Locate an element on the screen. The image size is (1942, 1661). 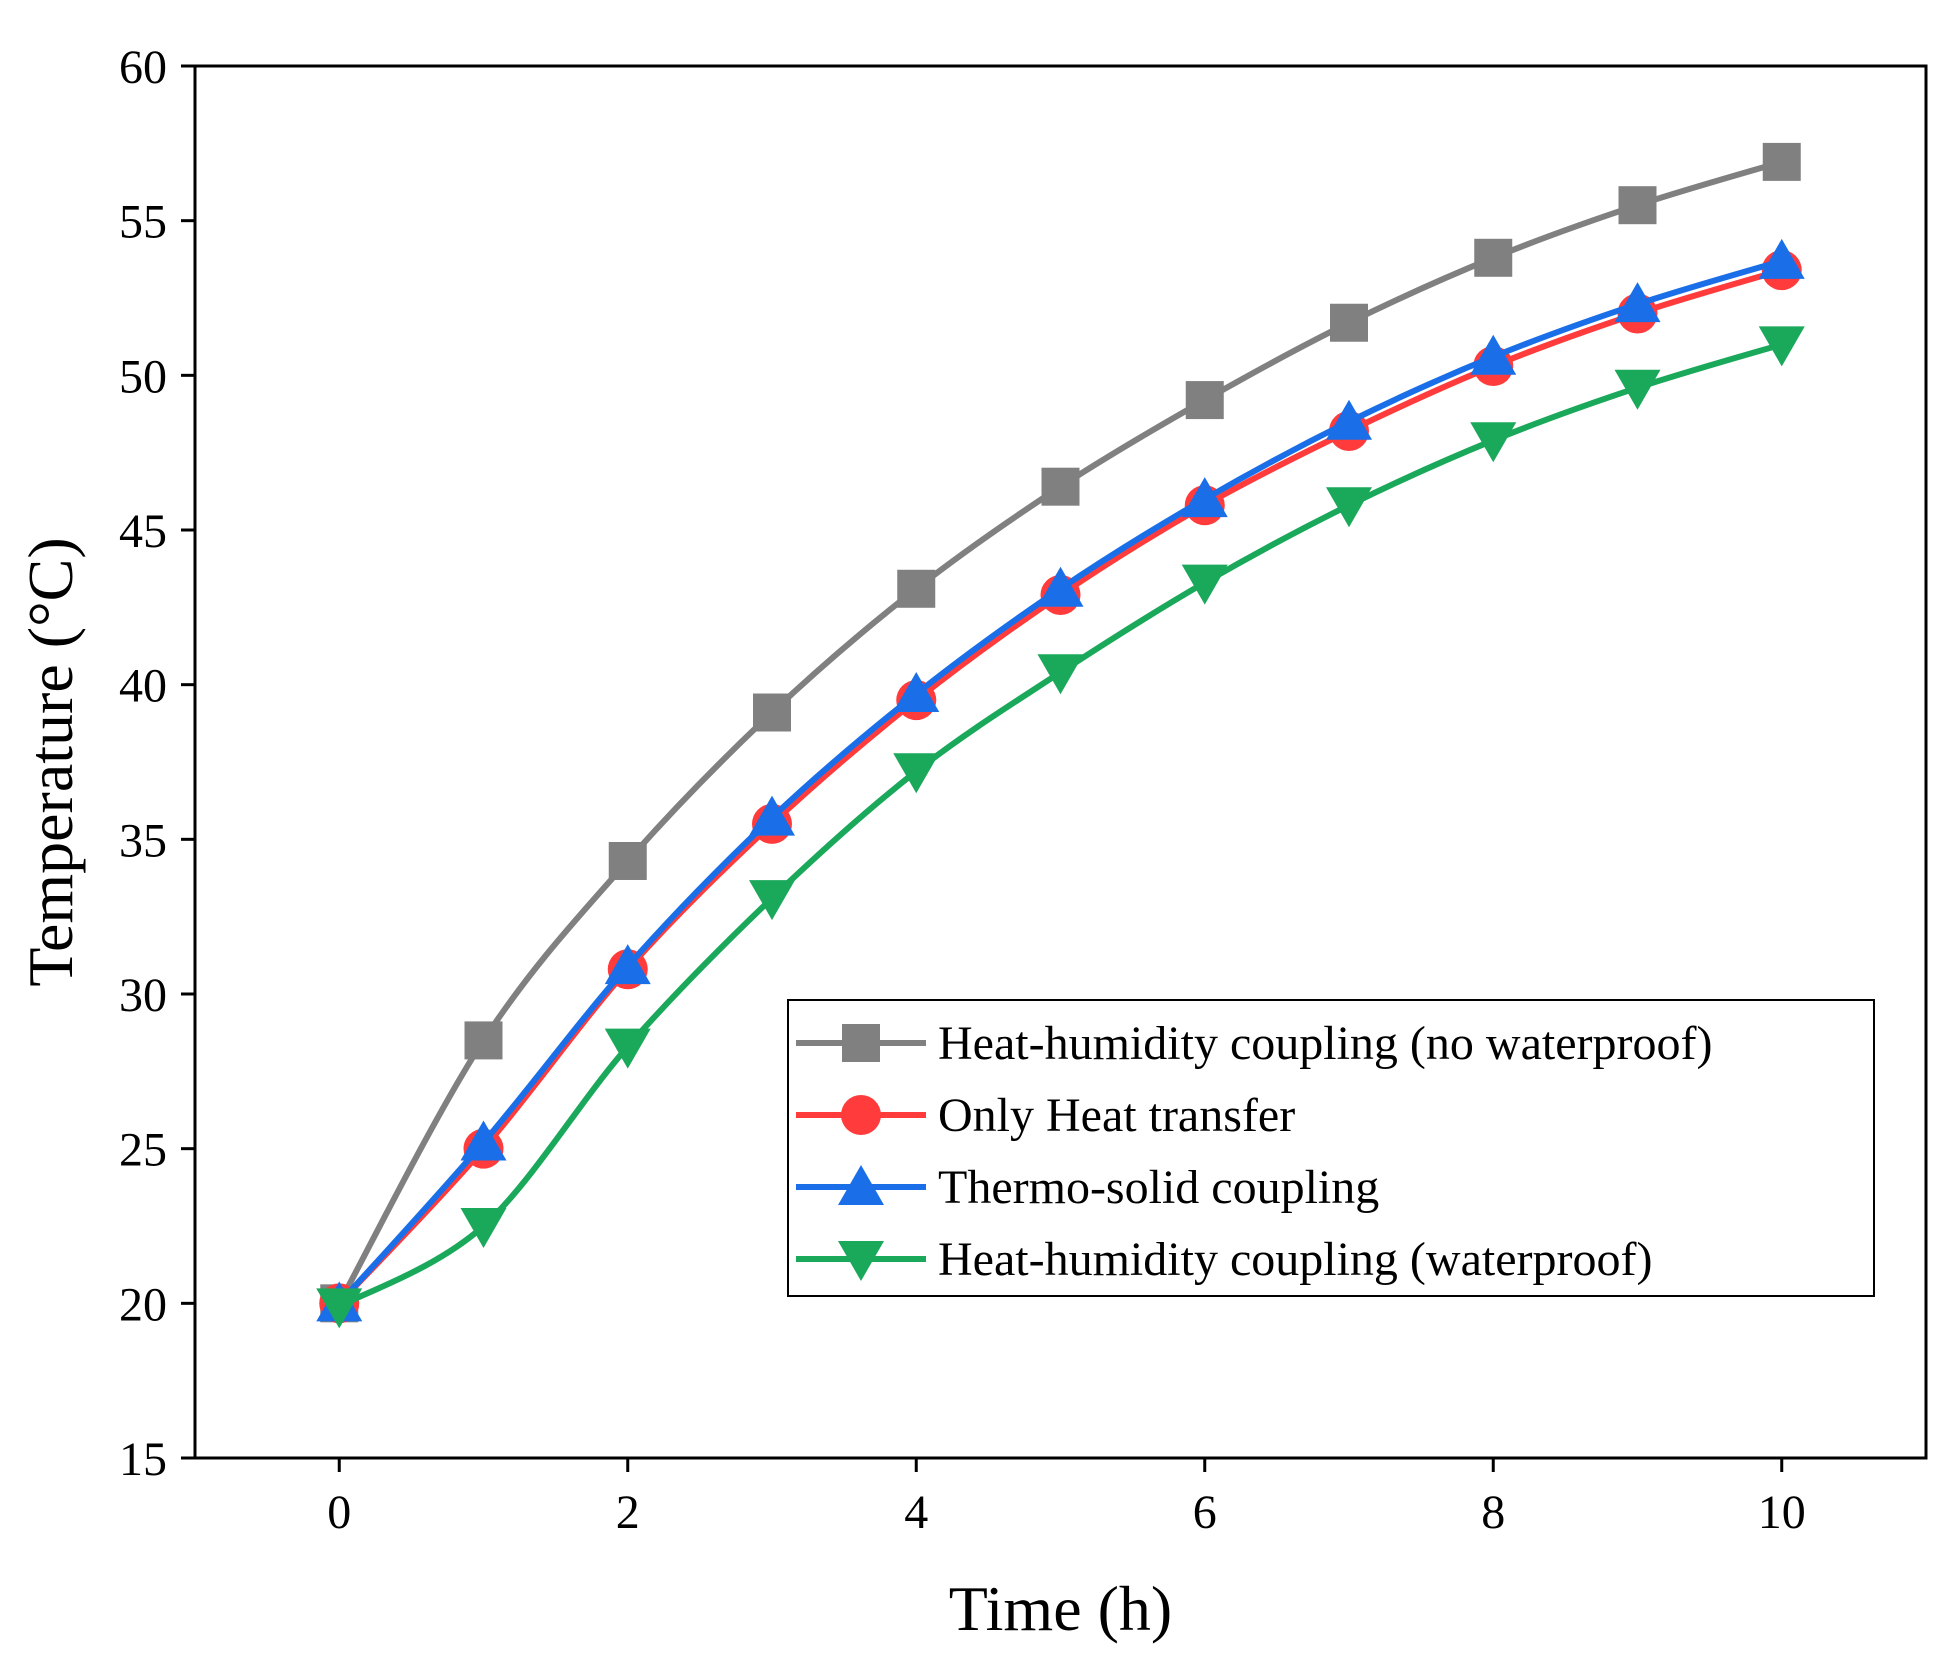
x-tick-label: 2 is located at coordinates (628, 1512).